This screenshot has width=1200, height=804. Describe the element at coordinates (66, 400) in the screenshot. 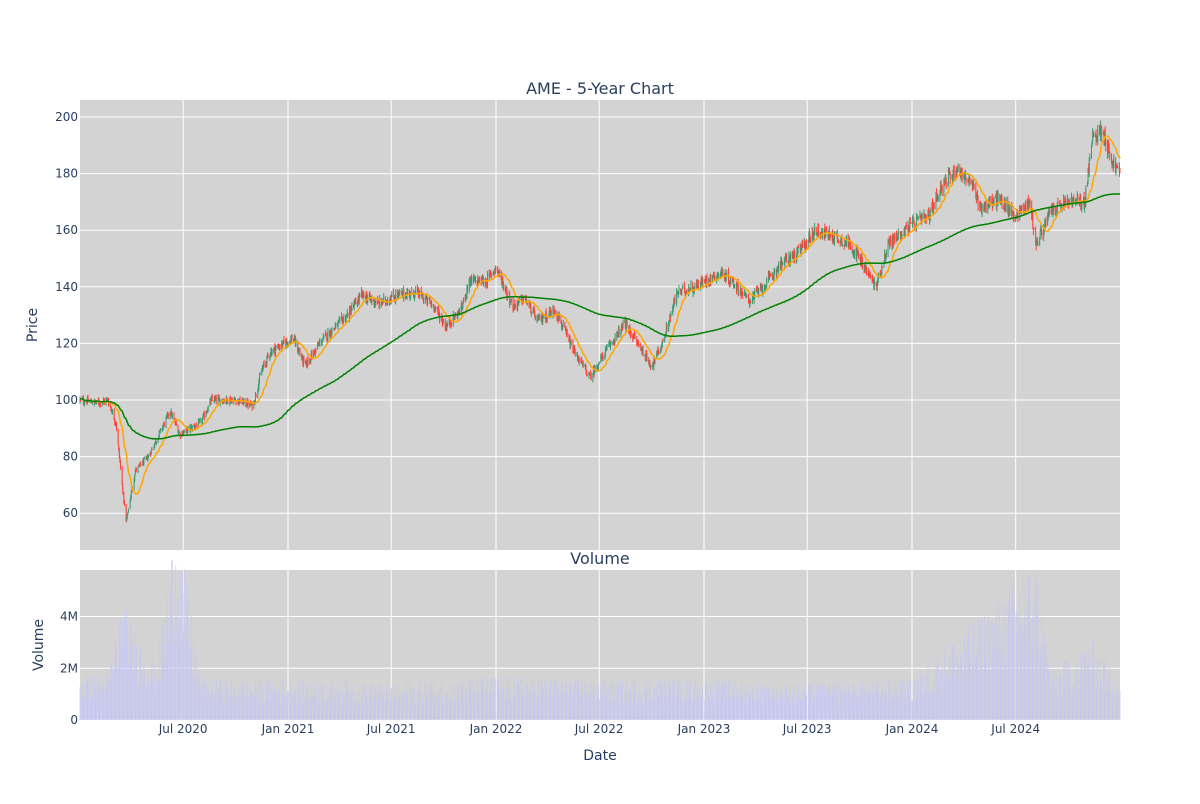

I see `price-tick-label: 100` at that location.